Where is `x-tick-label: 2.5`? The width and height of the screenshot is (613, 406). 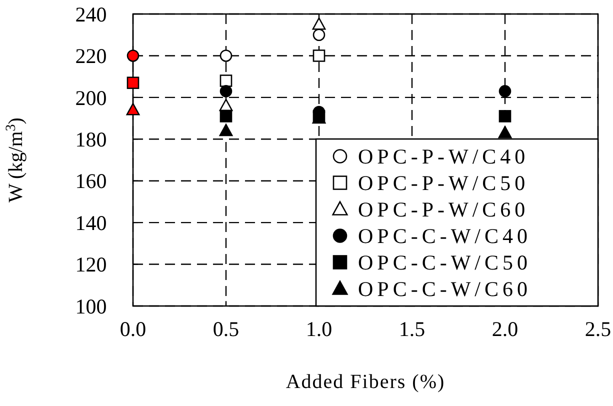
x-tick-label: 2.5 is located at coordinates (598, 329).